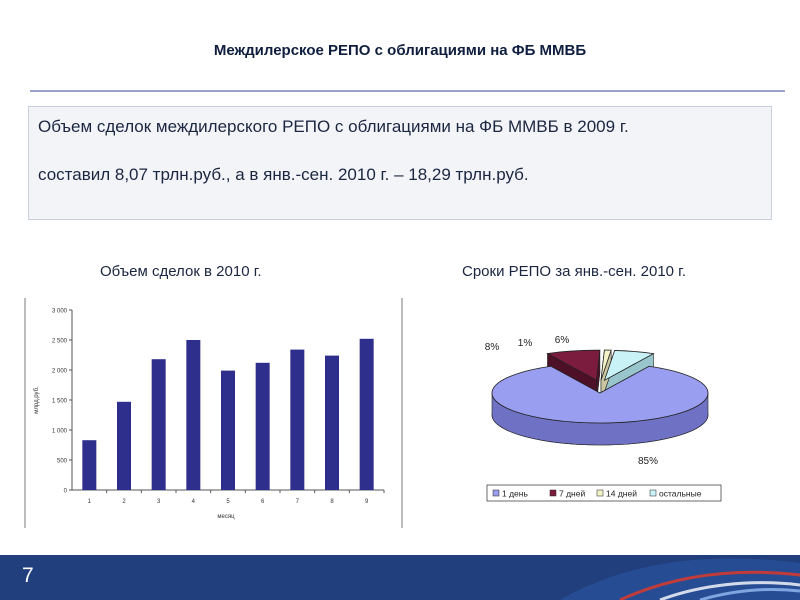 The image size is (800, 600). Describe the element at coordinates (228, 502) in the screenshot. I see `x-tick-label: 5` at that location.